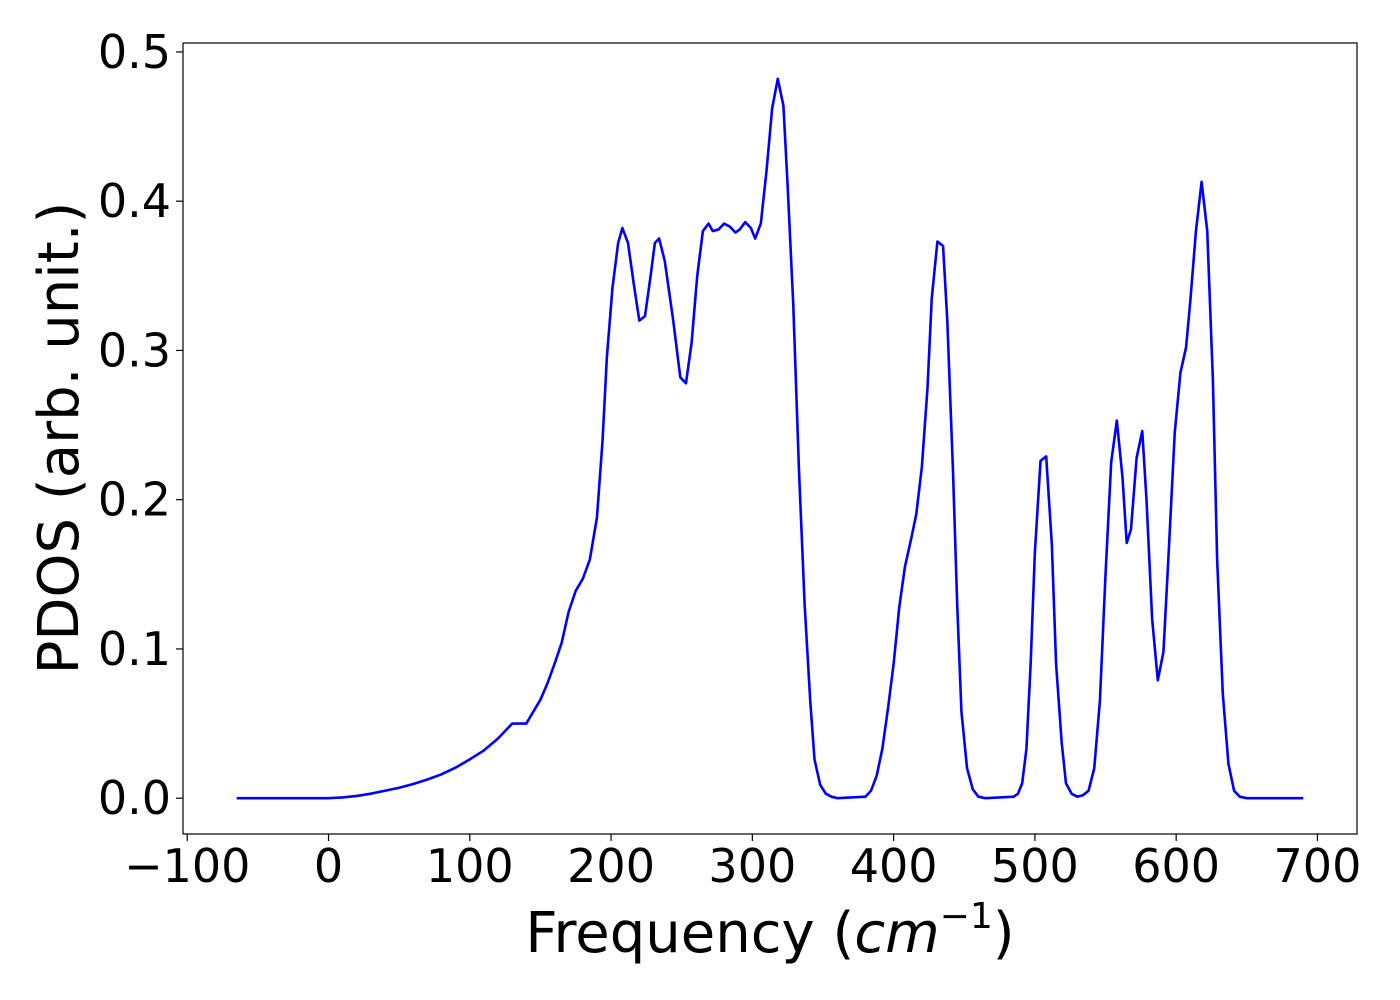 This screenshot has width=1400, height=1000. Describe the element at coordinates (187, 866) in the screenshot. I see `x-tick-label: −100` at that location.